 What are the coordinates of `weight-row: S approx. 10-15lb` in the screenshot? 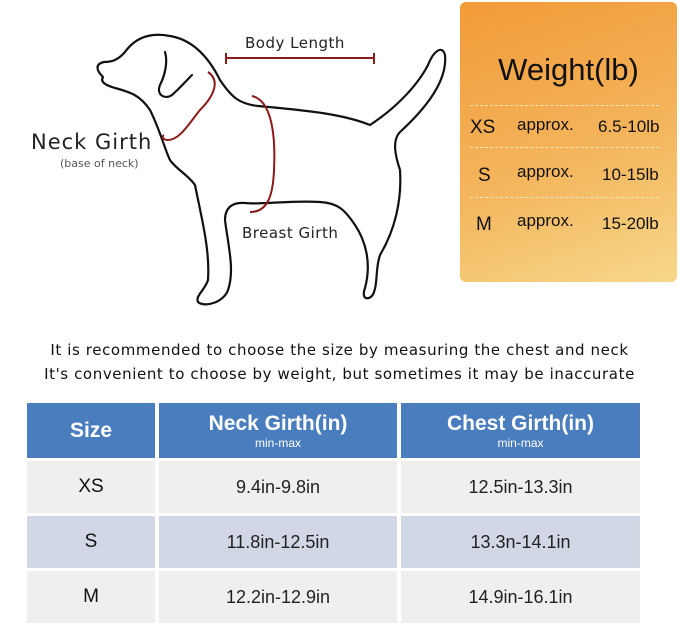 It's located at (568, 178).